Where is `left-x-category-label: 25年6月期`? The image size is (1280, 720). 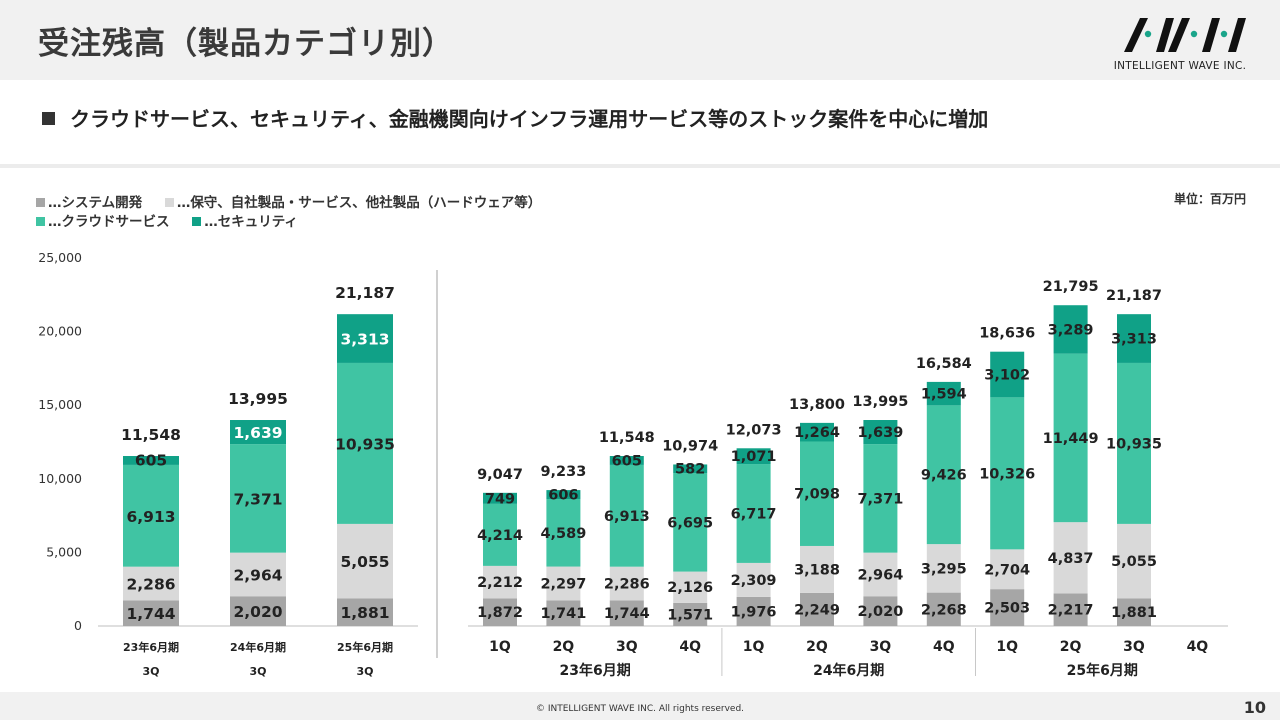 left-x-category-label: 25年6月期 is located at coordinates (365, 647).